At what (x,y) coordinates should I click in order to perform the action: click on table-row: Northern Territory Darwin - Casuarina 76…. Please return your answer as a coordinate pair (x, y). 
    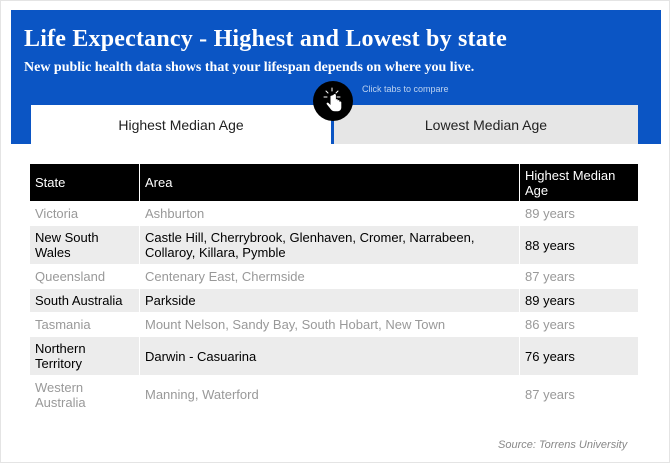
    Looking at the image, I should click on (334, 356).